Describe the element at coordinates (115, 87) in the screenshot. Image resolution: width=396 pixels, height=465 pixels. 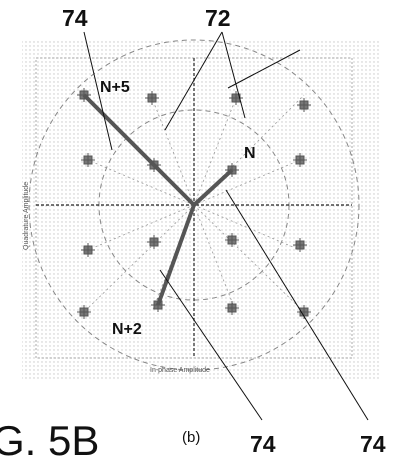
I see `point-label-n-plus-5: N+5` at that location.